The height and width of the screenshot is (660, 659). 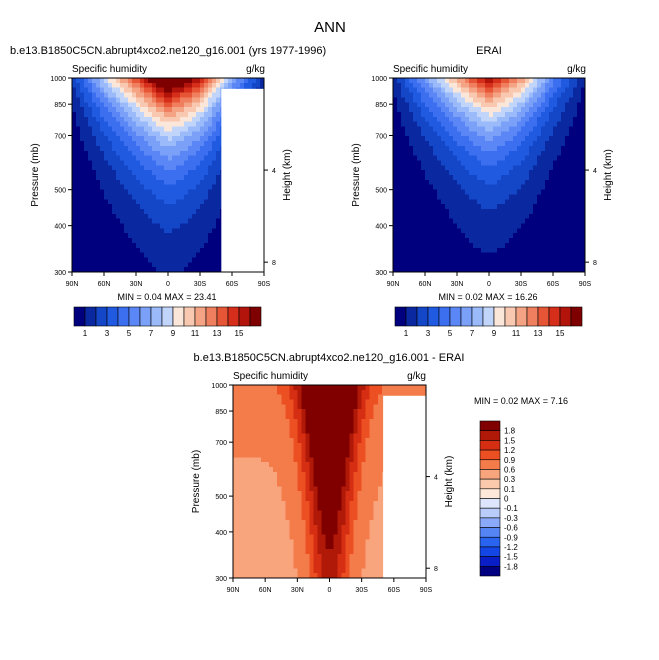 What do you see at coordinates (270, 376) in the screenshot?
I see `panel-difference-variable-label: Specific humidity` at bounding box center [270, 376].